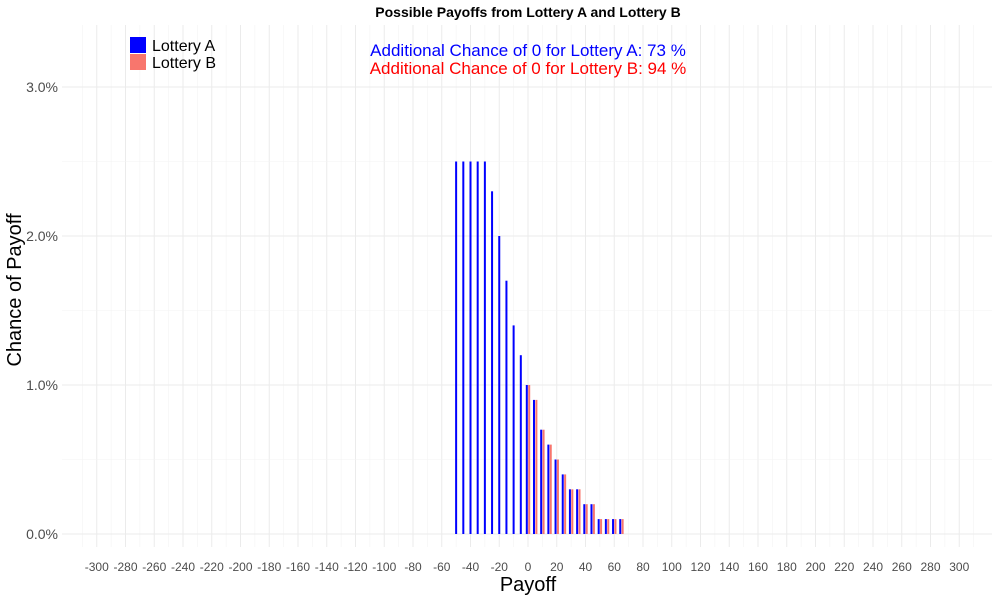  I want to click on x-tick-label: -60, so click(442, 567).